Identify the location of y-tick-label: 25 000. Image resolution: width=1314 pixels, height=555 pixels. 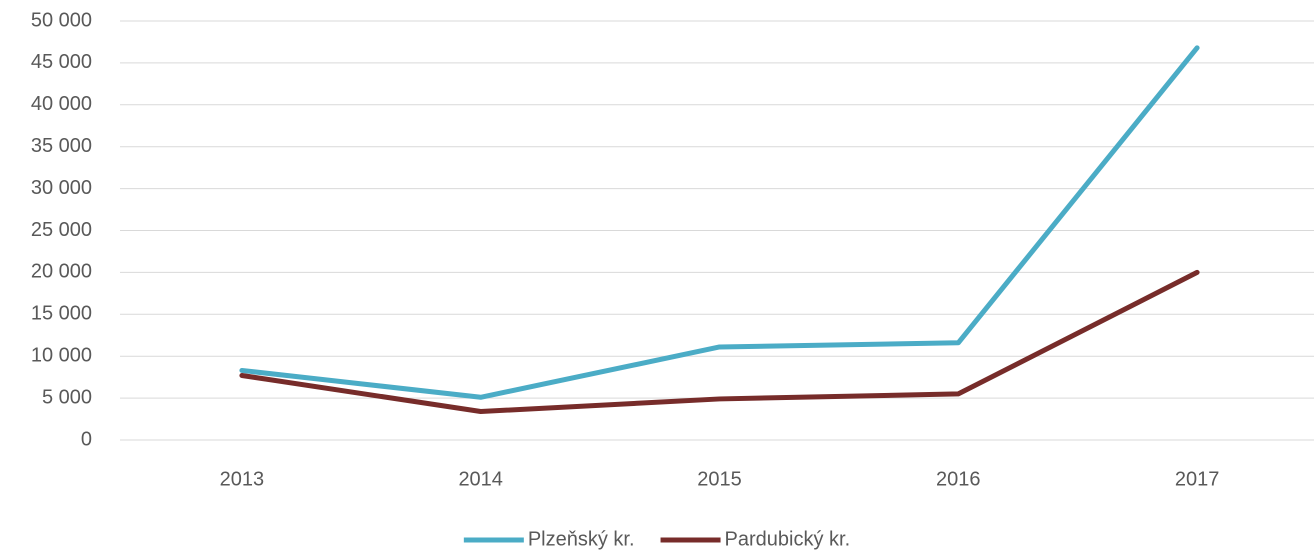
(61, 230).